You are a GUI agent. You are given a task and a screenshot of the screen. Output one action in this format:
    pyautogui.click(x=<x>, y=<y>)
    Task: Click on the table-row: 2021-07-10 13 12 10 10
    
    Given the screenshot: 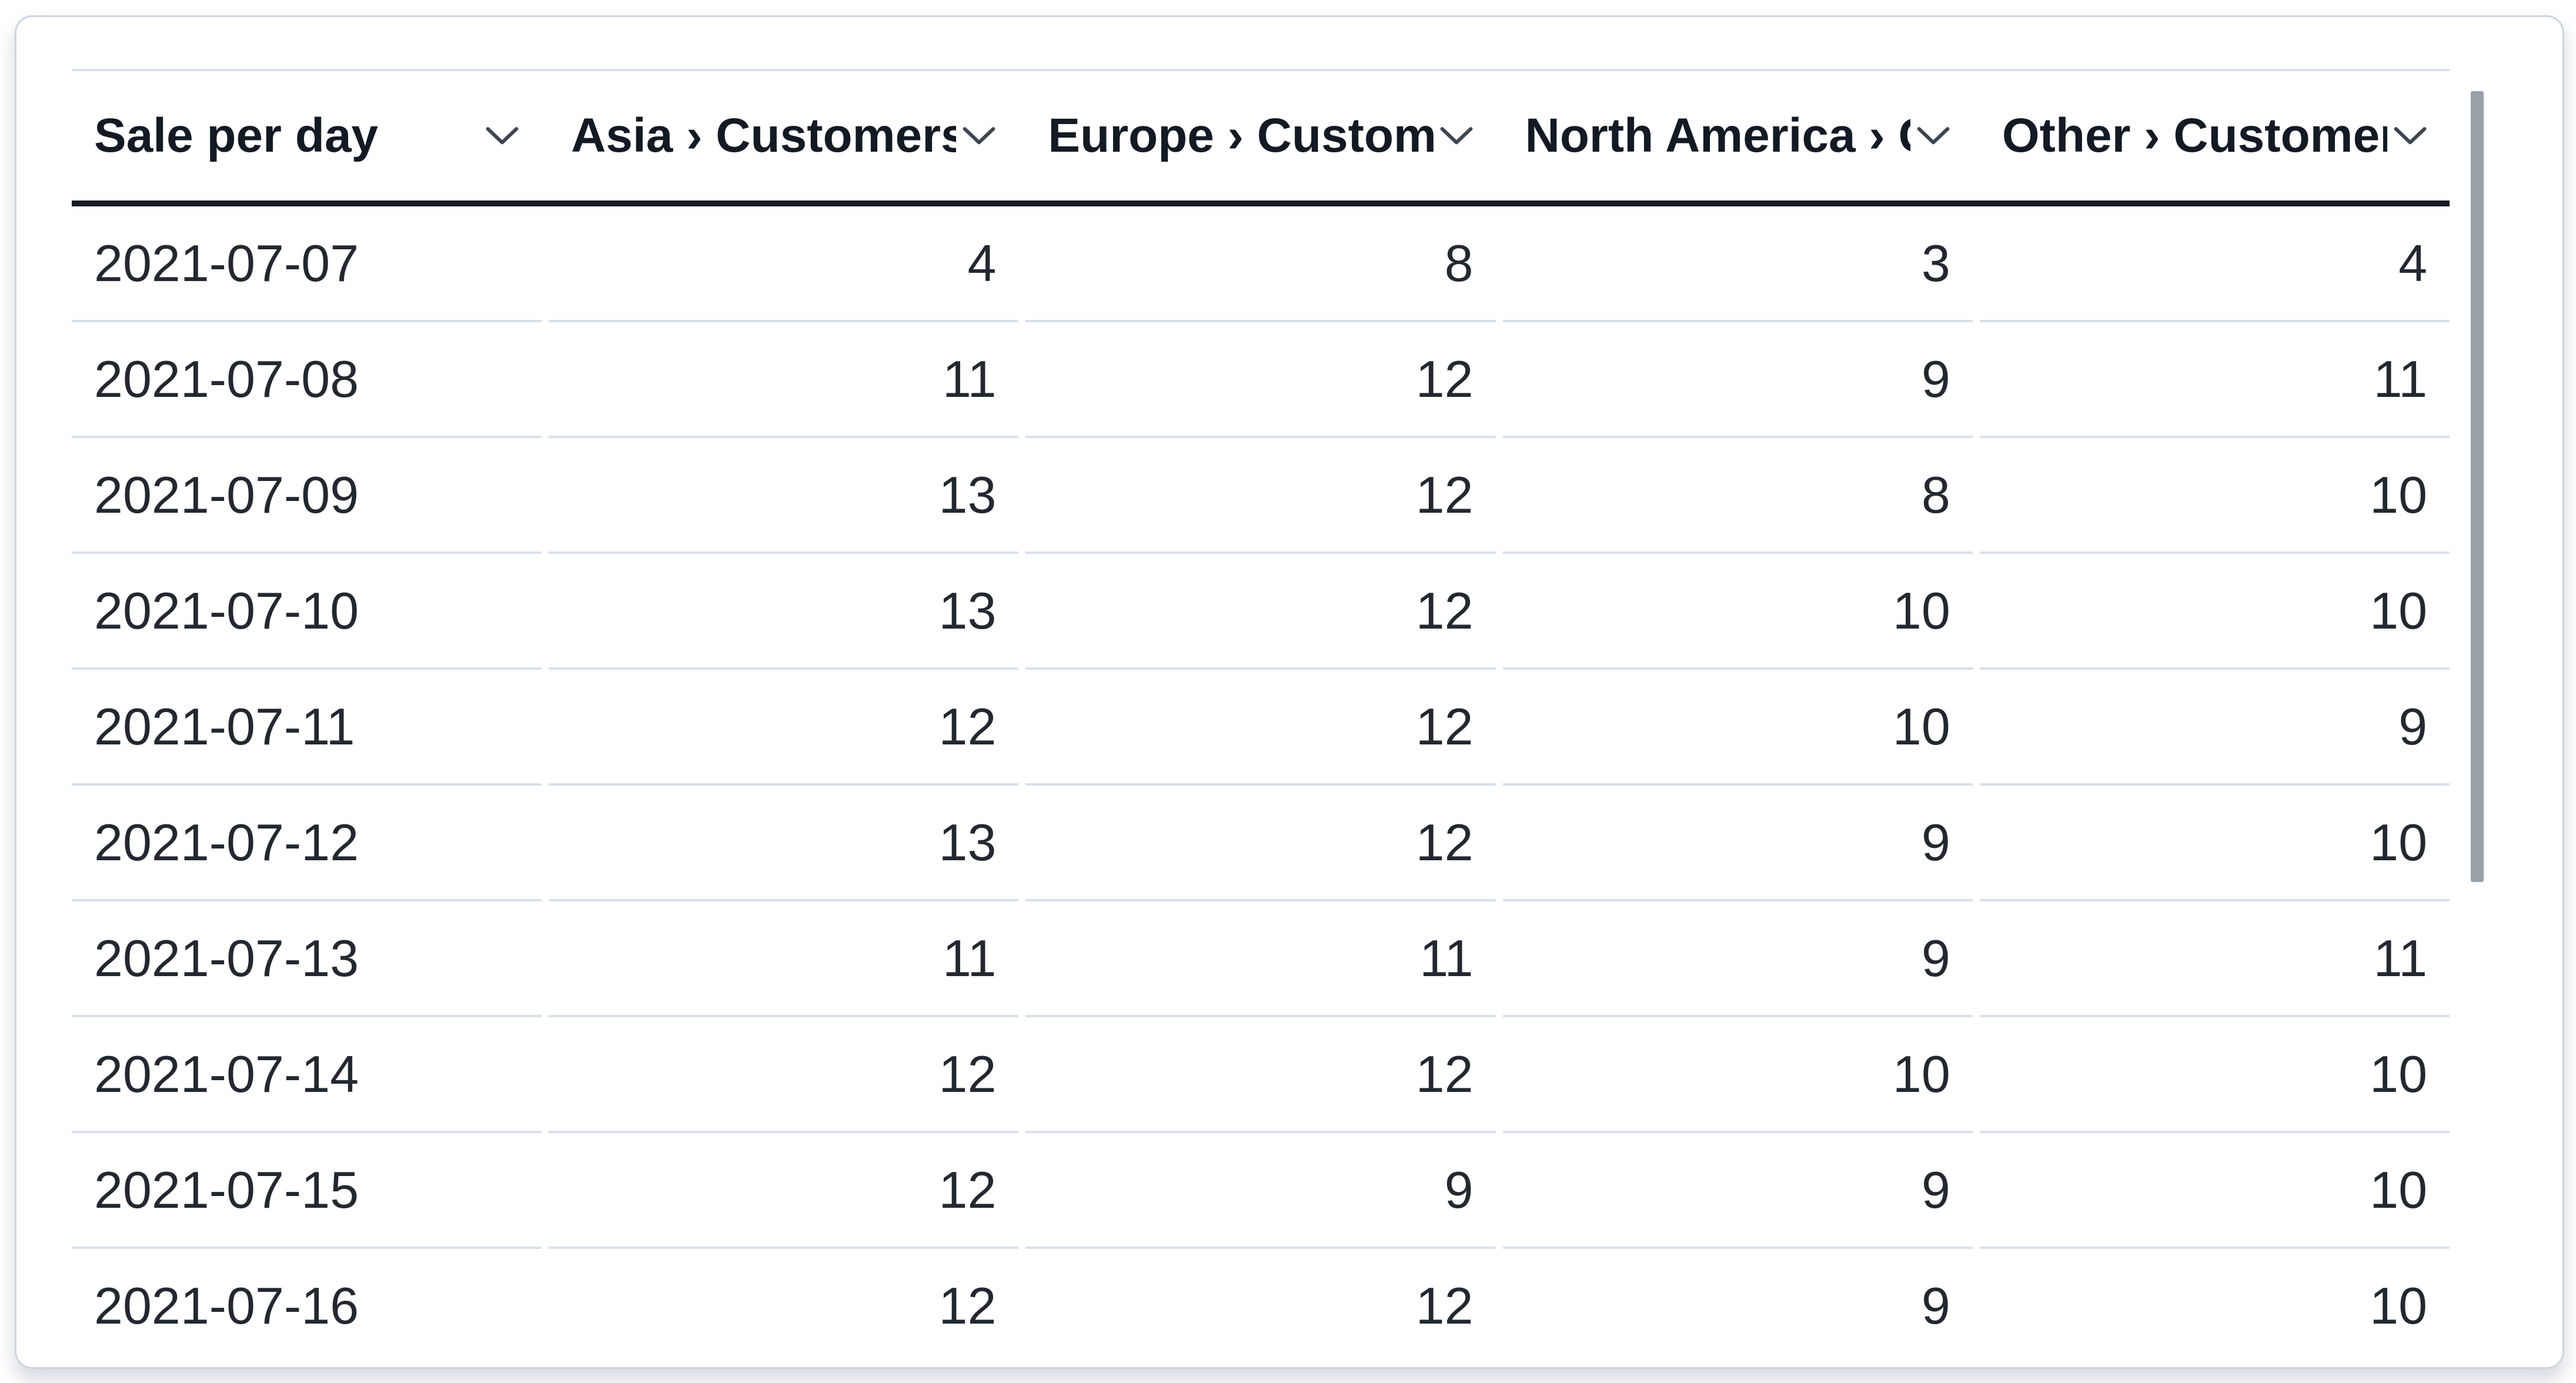 What is the action you would take?
    pyautogui.click(x=1261, y=612)
    